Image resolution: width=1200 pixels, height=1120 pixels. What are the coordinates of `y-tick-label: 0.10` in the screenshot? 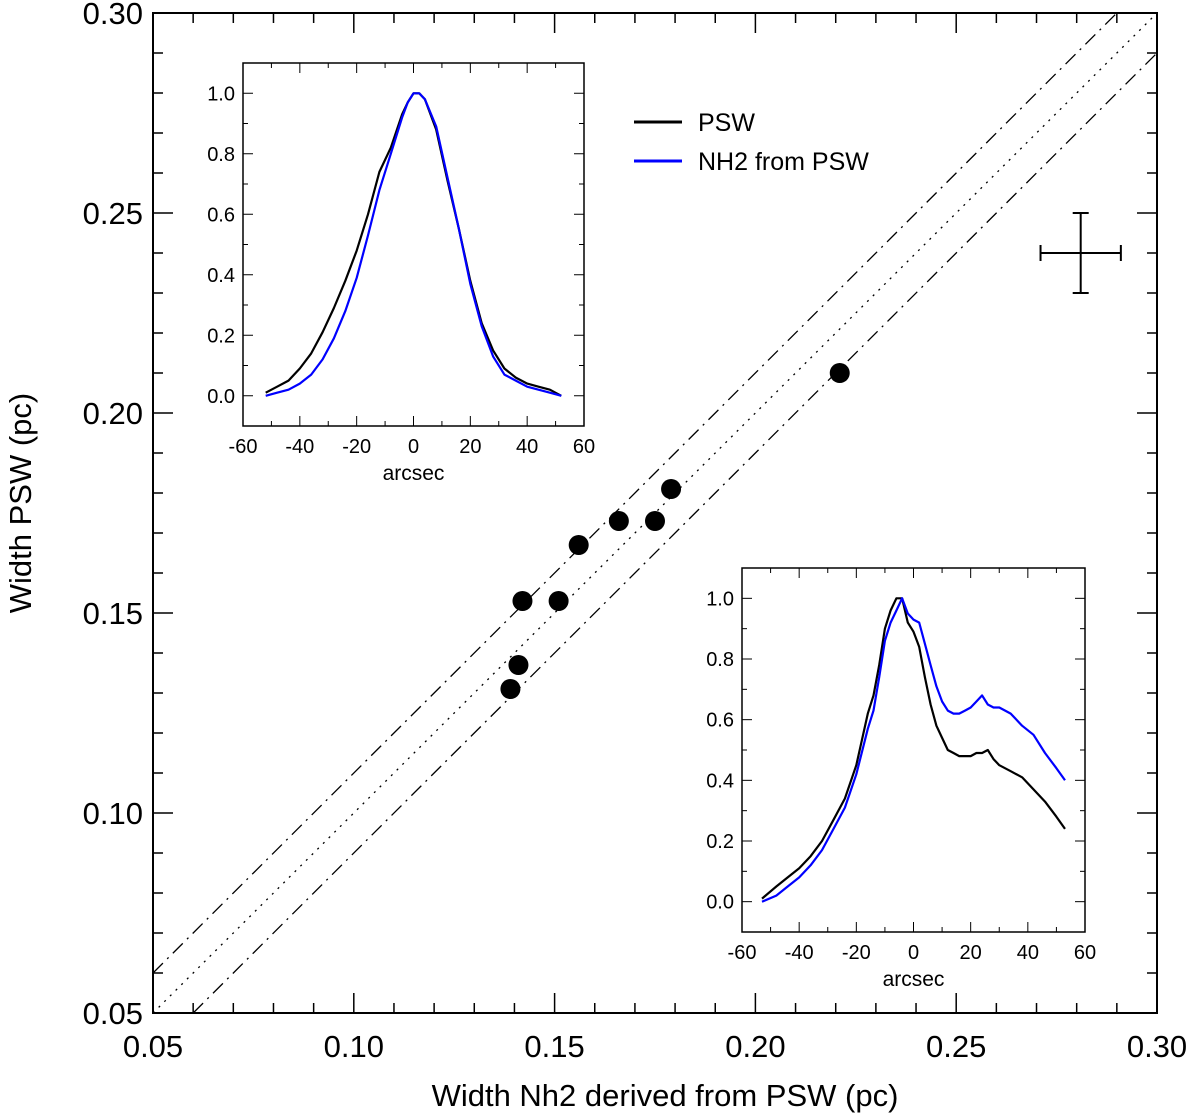 It's located at (113, 813).